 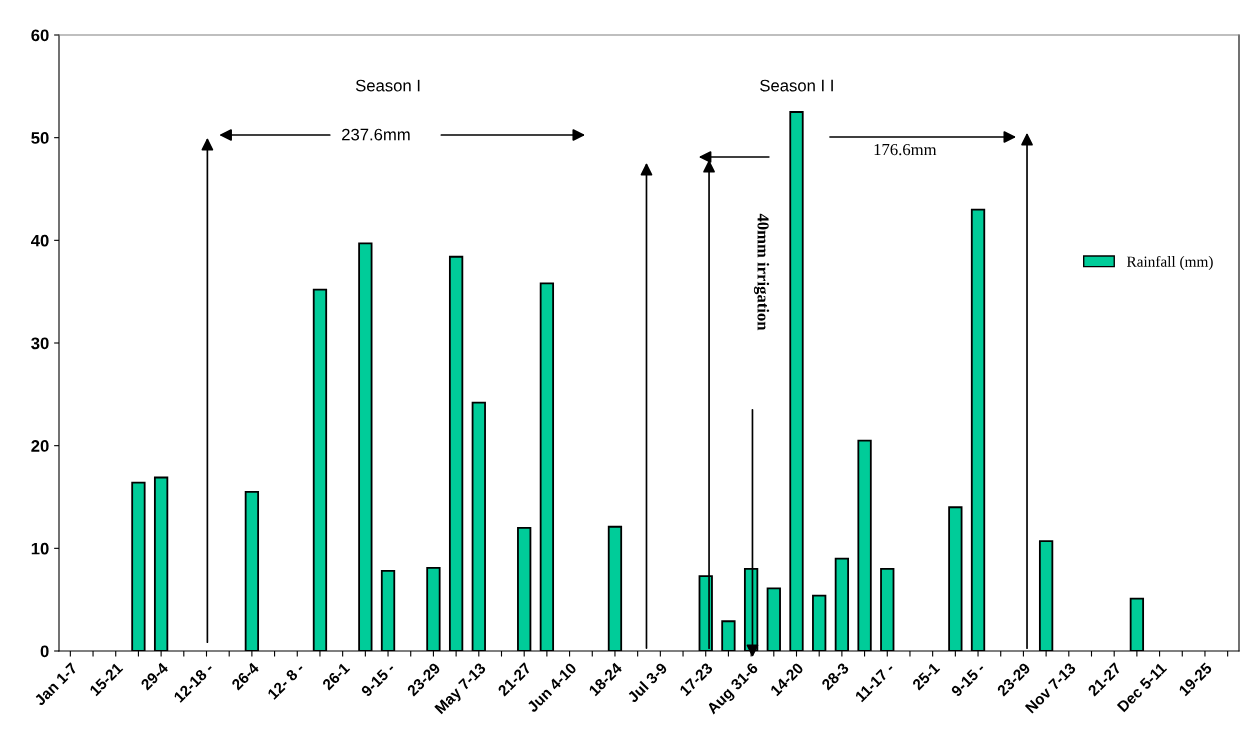 I want to click on y-tick-label: 10, so click(x=40, y=548).